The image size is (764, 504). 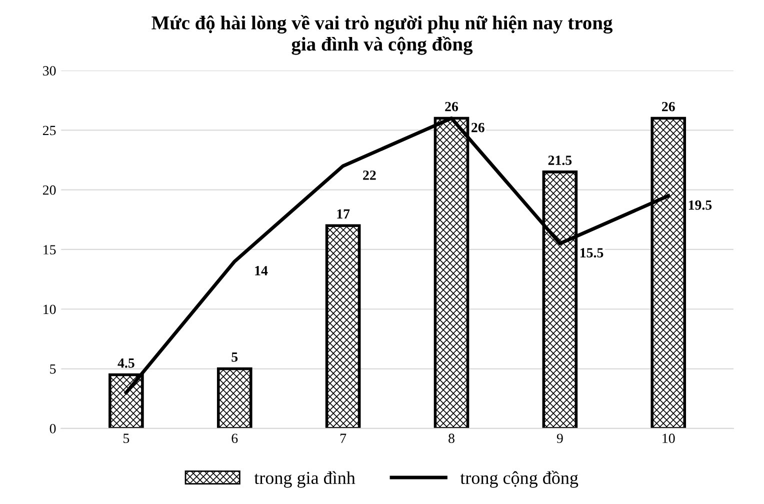 What do you see at coordinates (127, 439) in the screenshot?
I see `x-tick-label: 5` at bounding box center [127, 439].